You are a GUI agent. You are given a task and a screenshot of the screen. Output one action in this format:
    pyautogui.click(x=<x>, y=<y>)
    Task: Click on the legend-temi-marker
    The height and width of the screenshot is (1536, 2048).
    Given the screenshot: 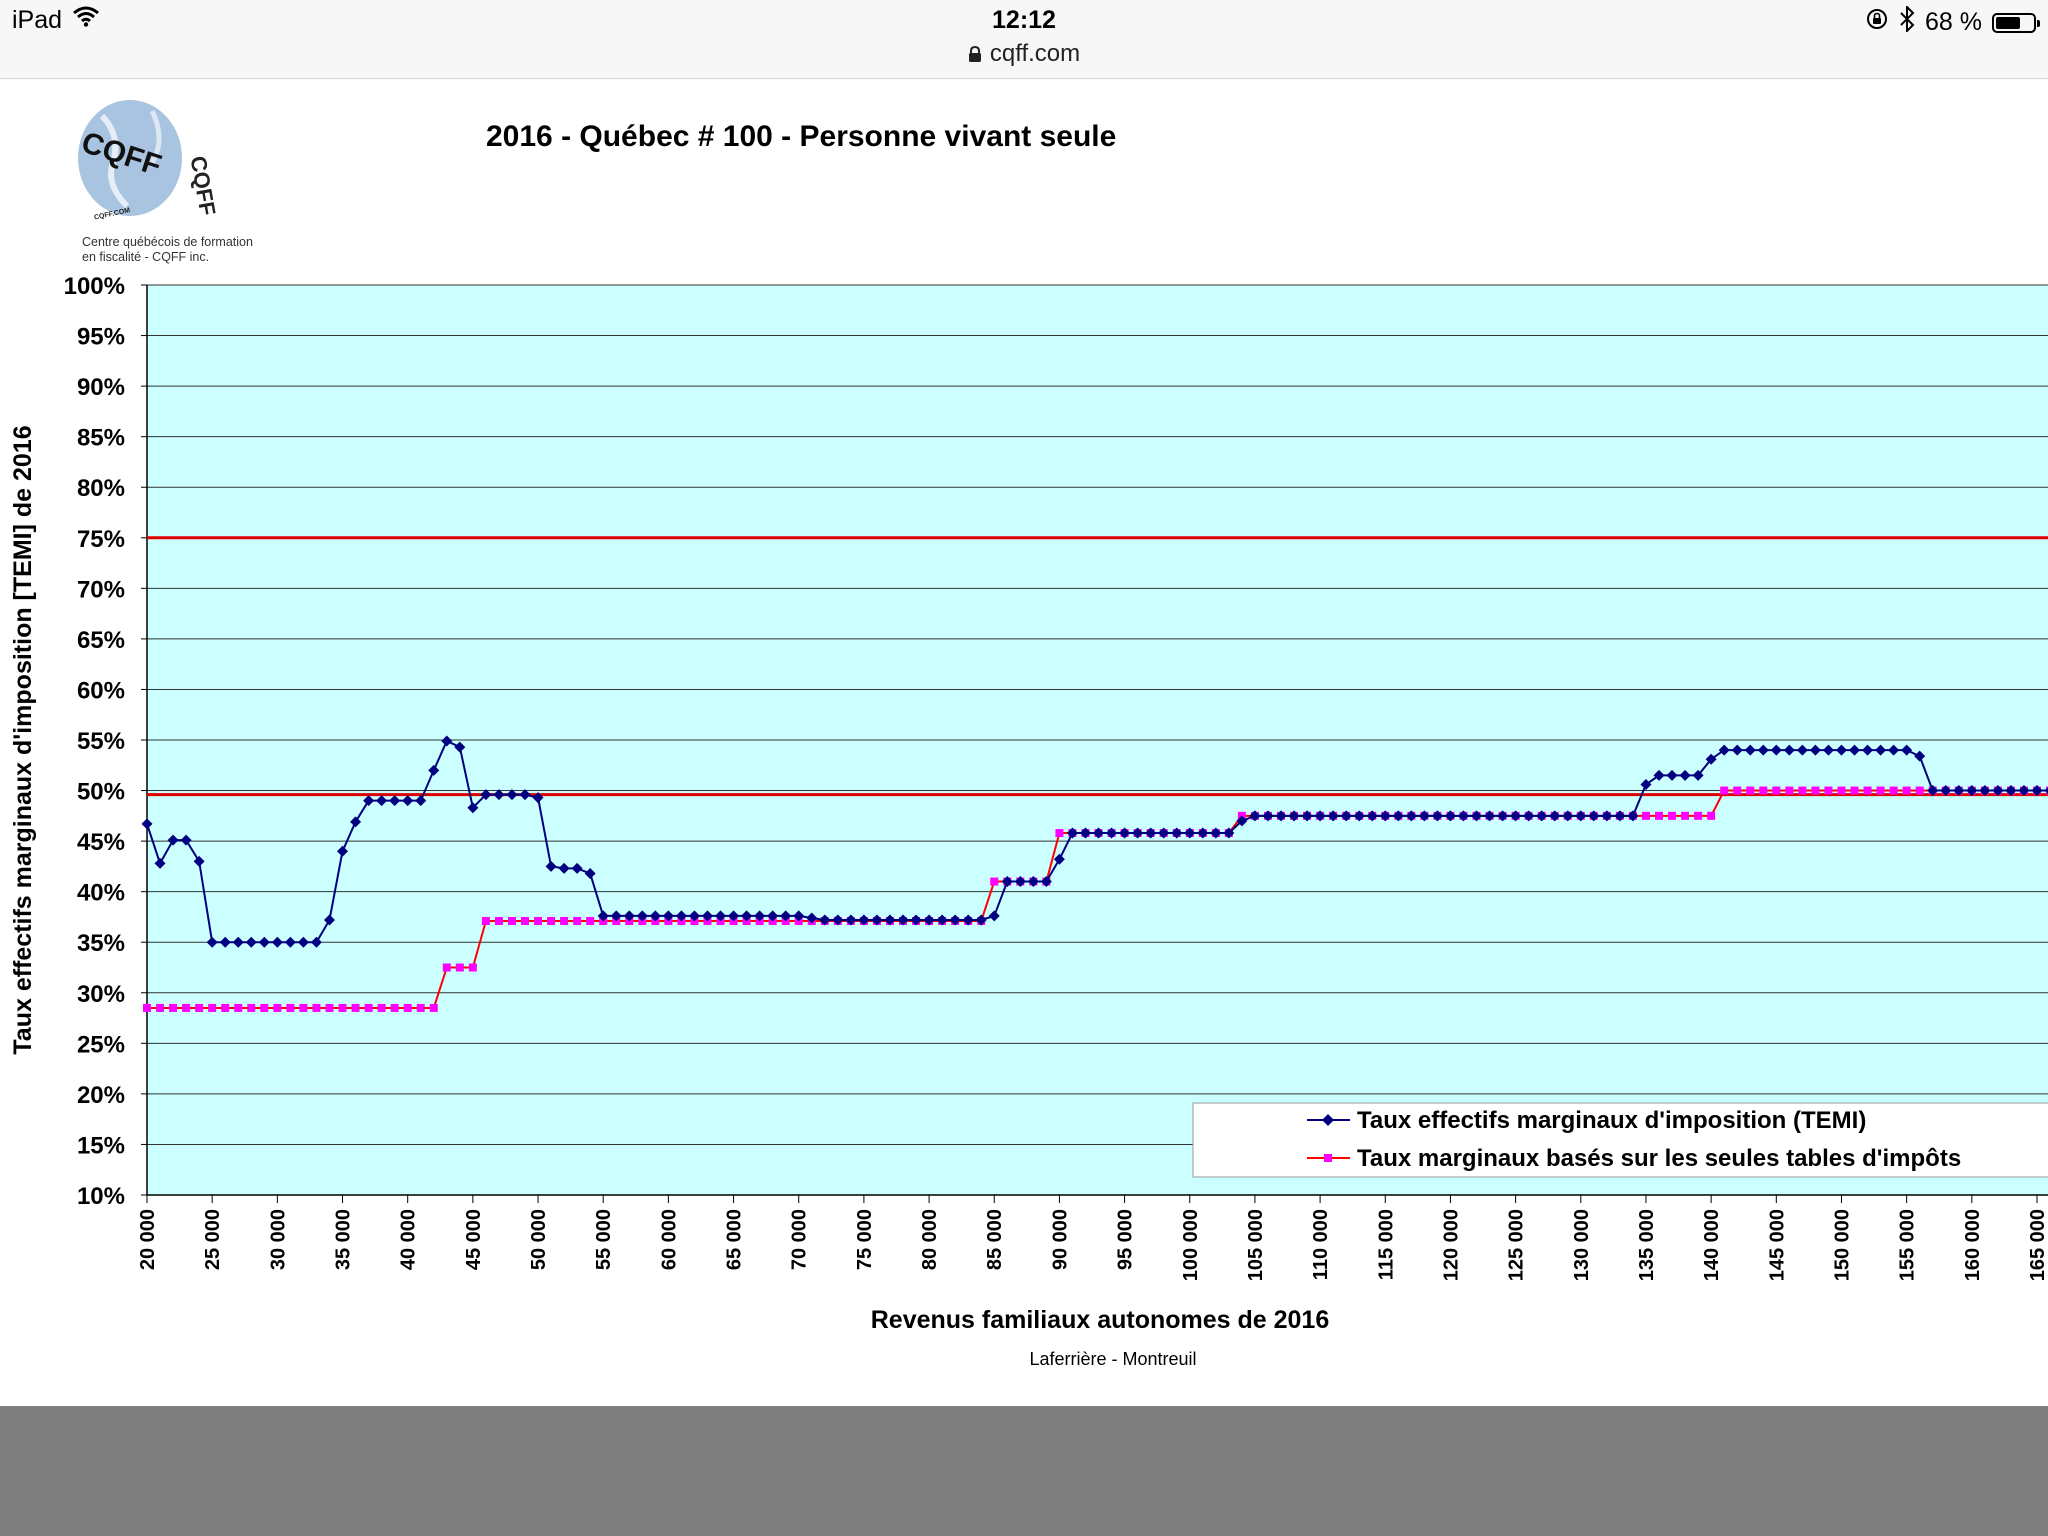 What is the action you would take?
    pyautogui.click(x=1328, y=1120)
    